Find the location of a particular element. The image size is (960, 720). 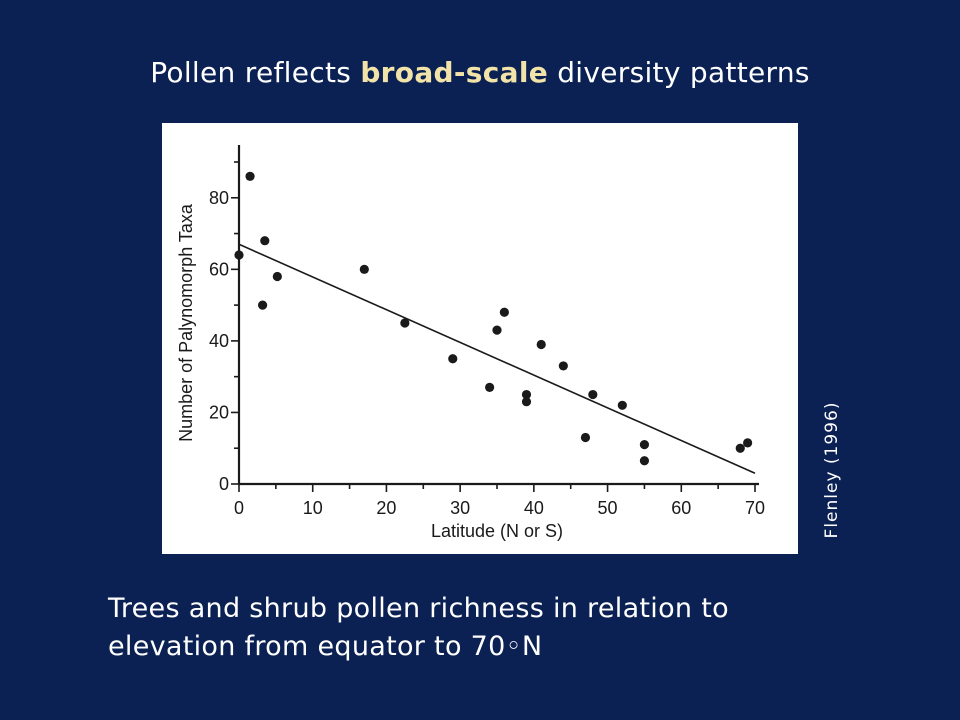

x-tick-label: 30 is located at coordinates (460, 508).